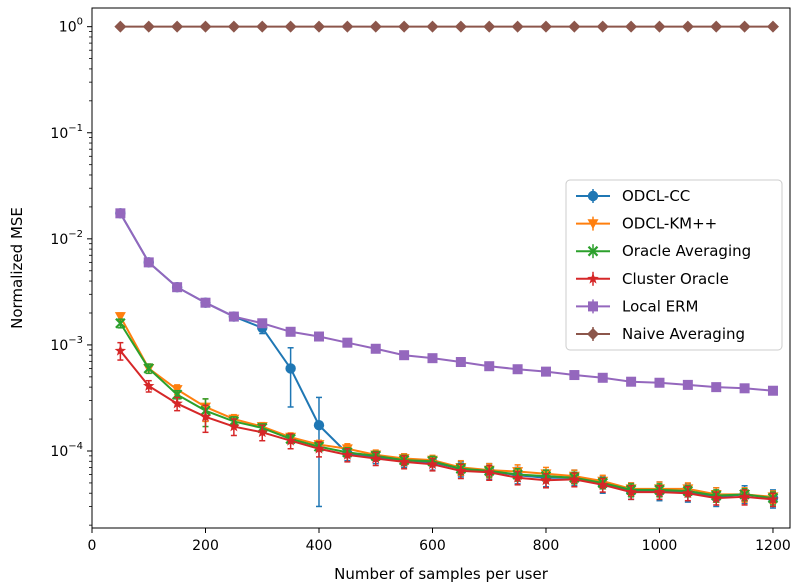 The image size is (794, 584). I want to click on legend-label: Local ERM, so click(660, 306).